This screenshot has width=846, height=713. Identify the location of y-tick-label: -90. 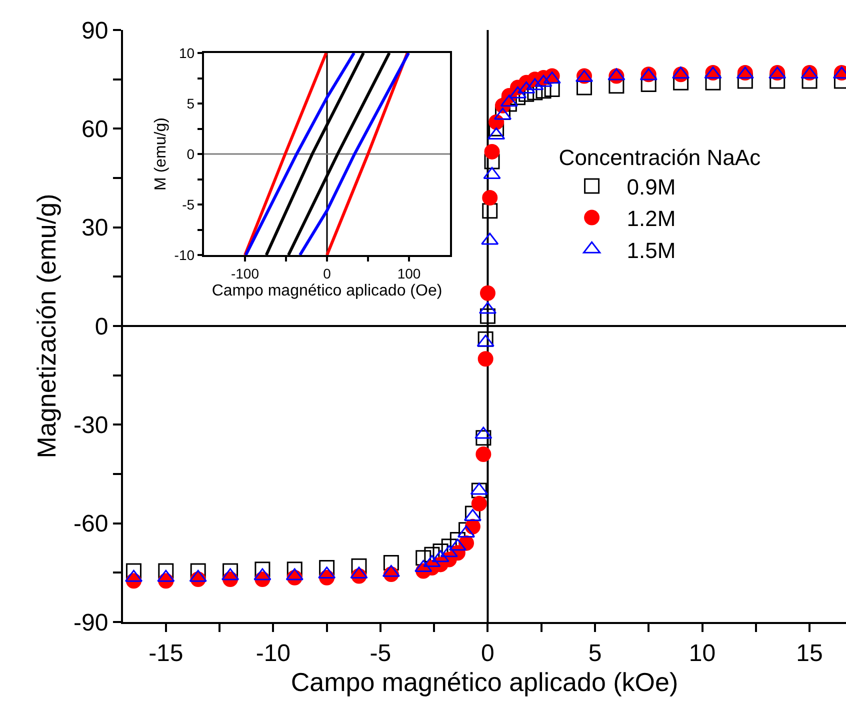
(91, 622).